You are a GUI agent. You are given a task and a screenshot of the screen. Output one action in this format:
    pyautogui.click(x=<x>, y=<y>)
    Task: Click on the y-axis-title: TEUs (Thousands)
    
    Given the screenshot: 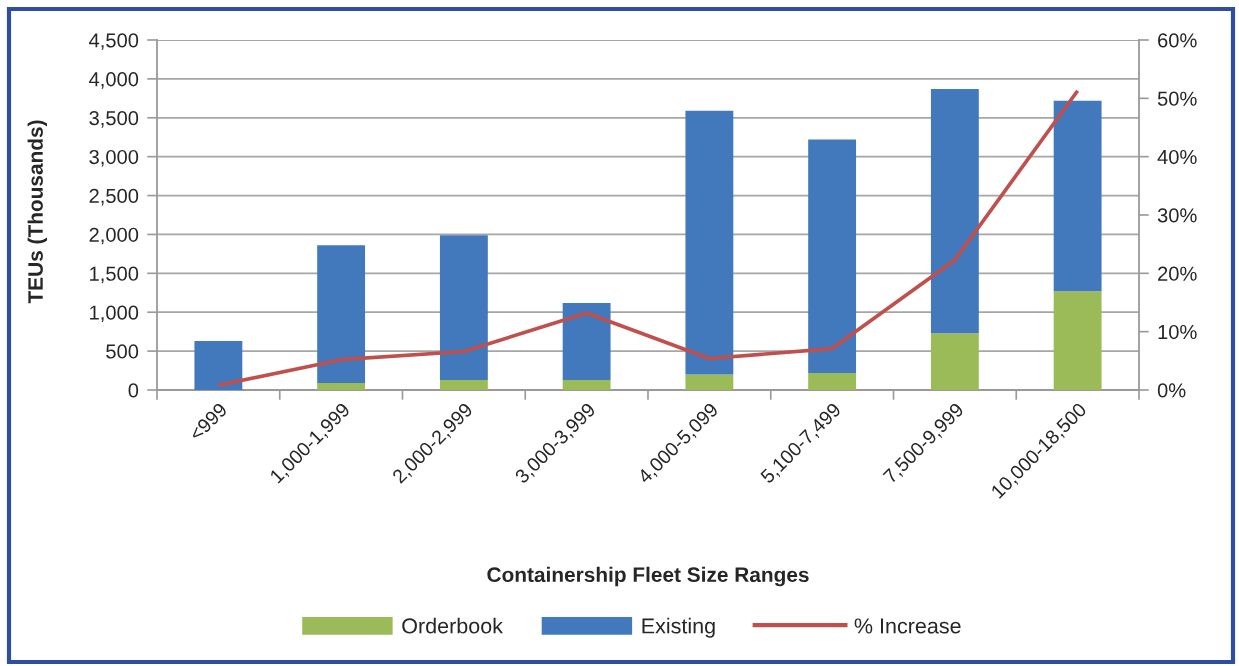 What is the action you would take?
    pyautogui.click(x=37, y=212)
    